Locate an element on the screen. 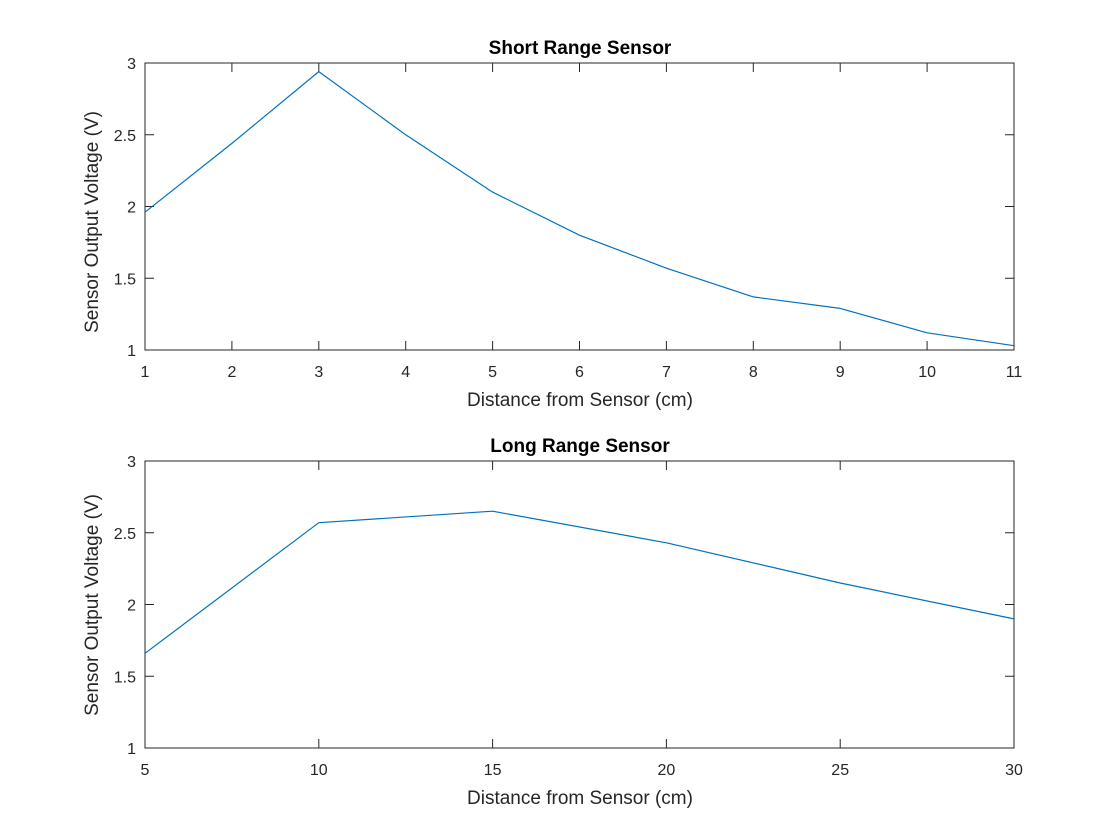 The height and width of the screenshot is (840, 1120). x-tick-label: 2 is located at coordinates (231, 372).